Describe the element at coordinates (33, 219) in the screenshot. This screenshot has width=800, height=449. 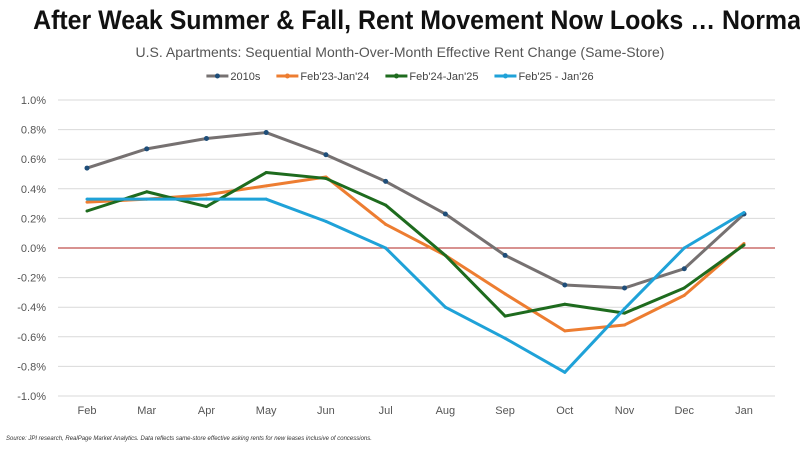
I see `y-tick-label: 0.2%` at that location.